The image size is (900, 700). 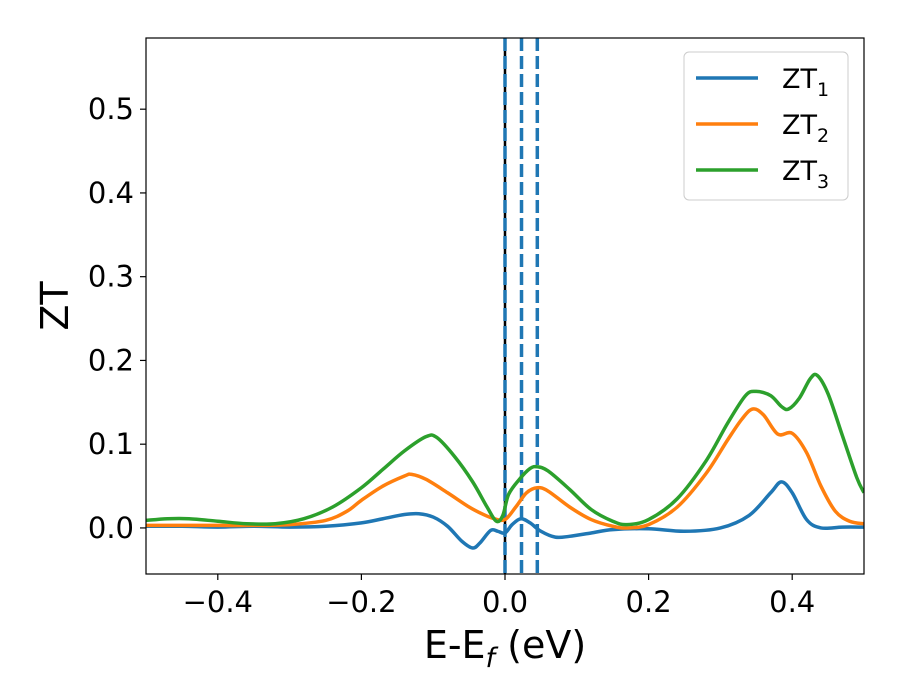 What do you see at coordinates (111, 528) in the screenshot?
I see `y-tick-label: 0.0` at bounding box center [111, 528].